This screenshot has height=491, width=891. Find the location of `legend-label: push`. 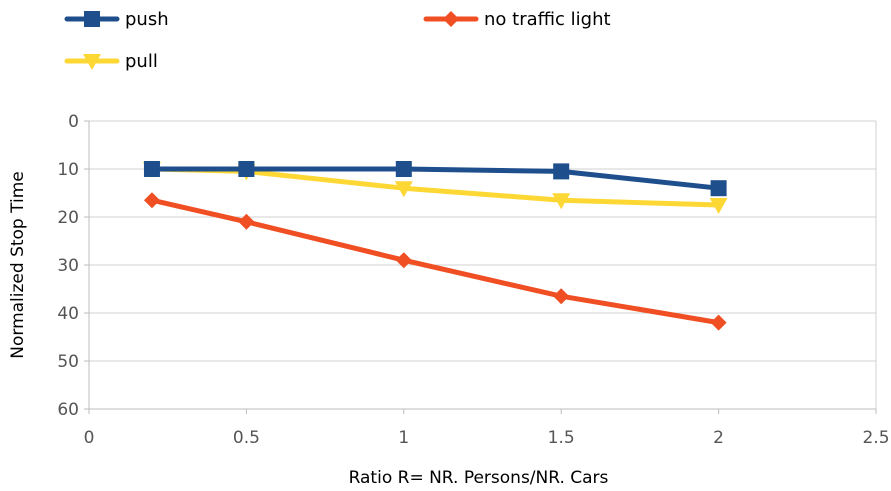

legend-label: push is located at coordinates (147, 19).